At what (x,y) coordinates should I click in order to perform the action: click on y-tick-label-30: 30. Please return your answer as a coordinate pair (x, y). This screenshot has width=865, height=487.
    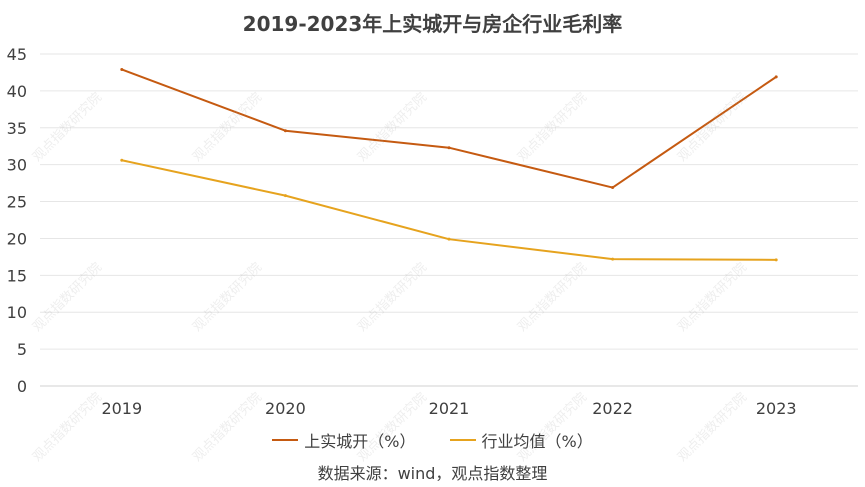
    Looking at the image, I should click on (17, 165).